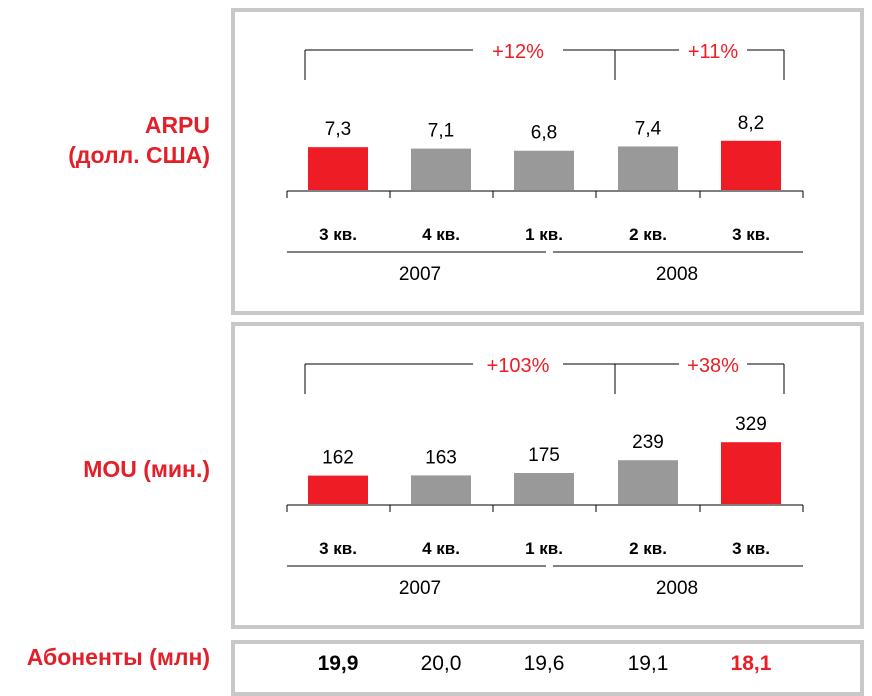 The height and width of the screenshot is (696, 872). I want to click on mou-category-3: 2 кв., so click(648, 548).